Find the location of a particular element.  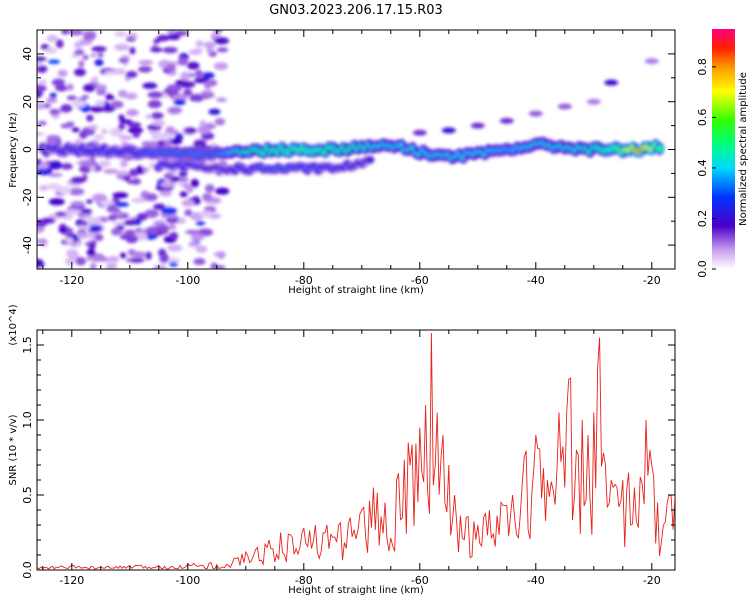

colorbar-tick-label: 0.4 is located at coordinates (702, 168).